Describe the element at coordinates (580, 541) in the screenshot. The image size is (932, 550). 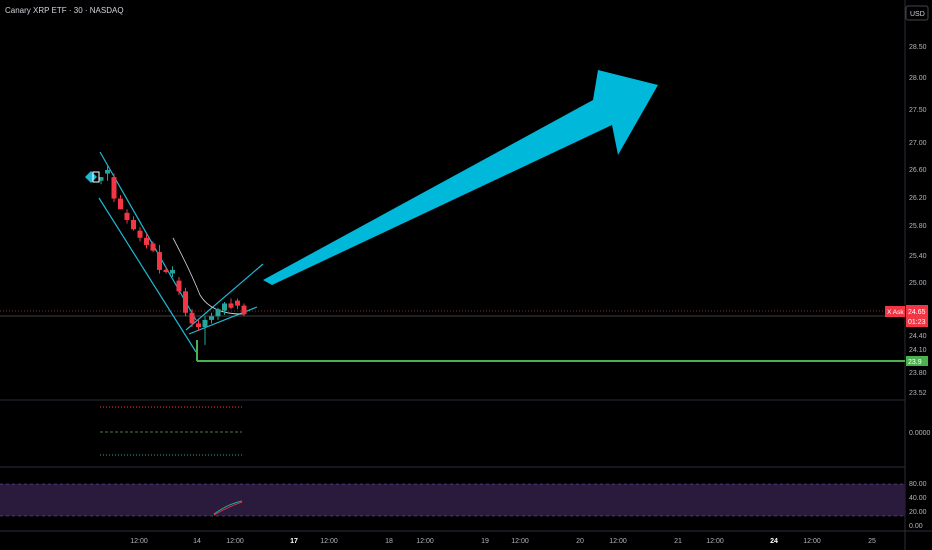
I see `time-tick-label: 20` at that location.